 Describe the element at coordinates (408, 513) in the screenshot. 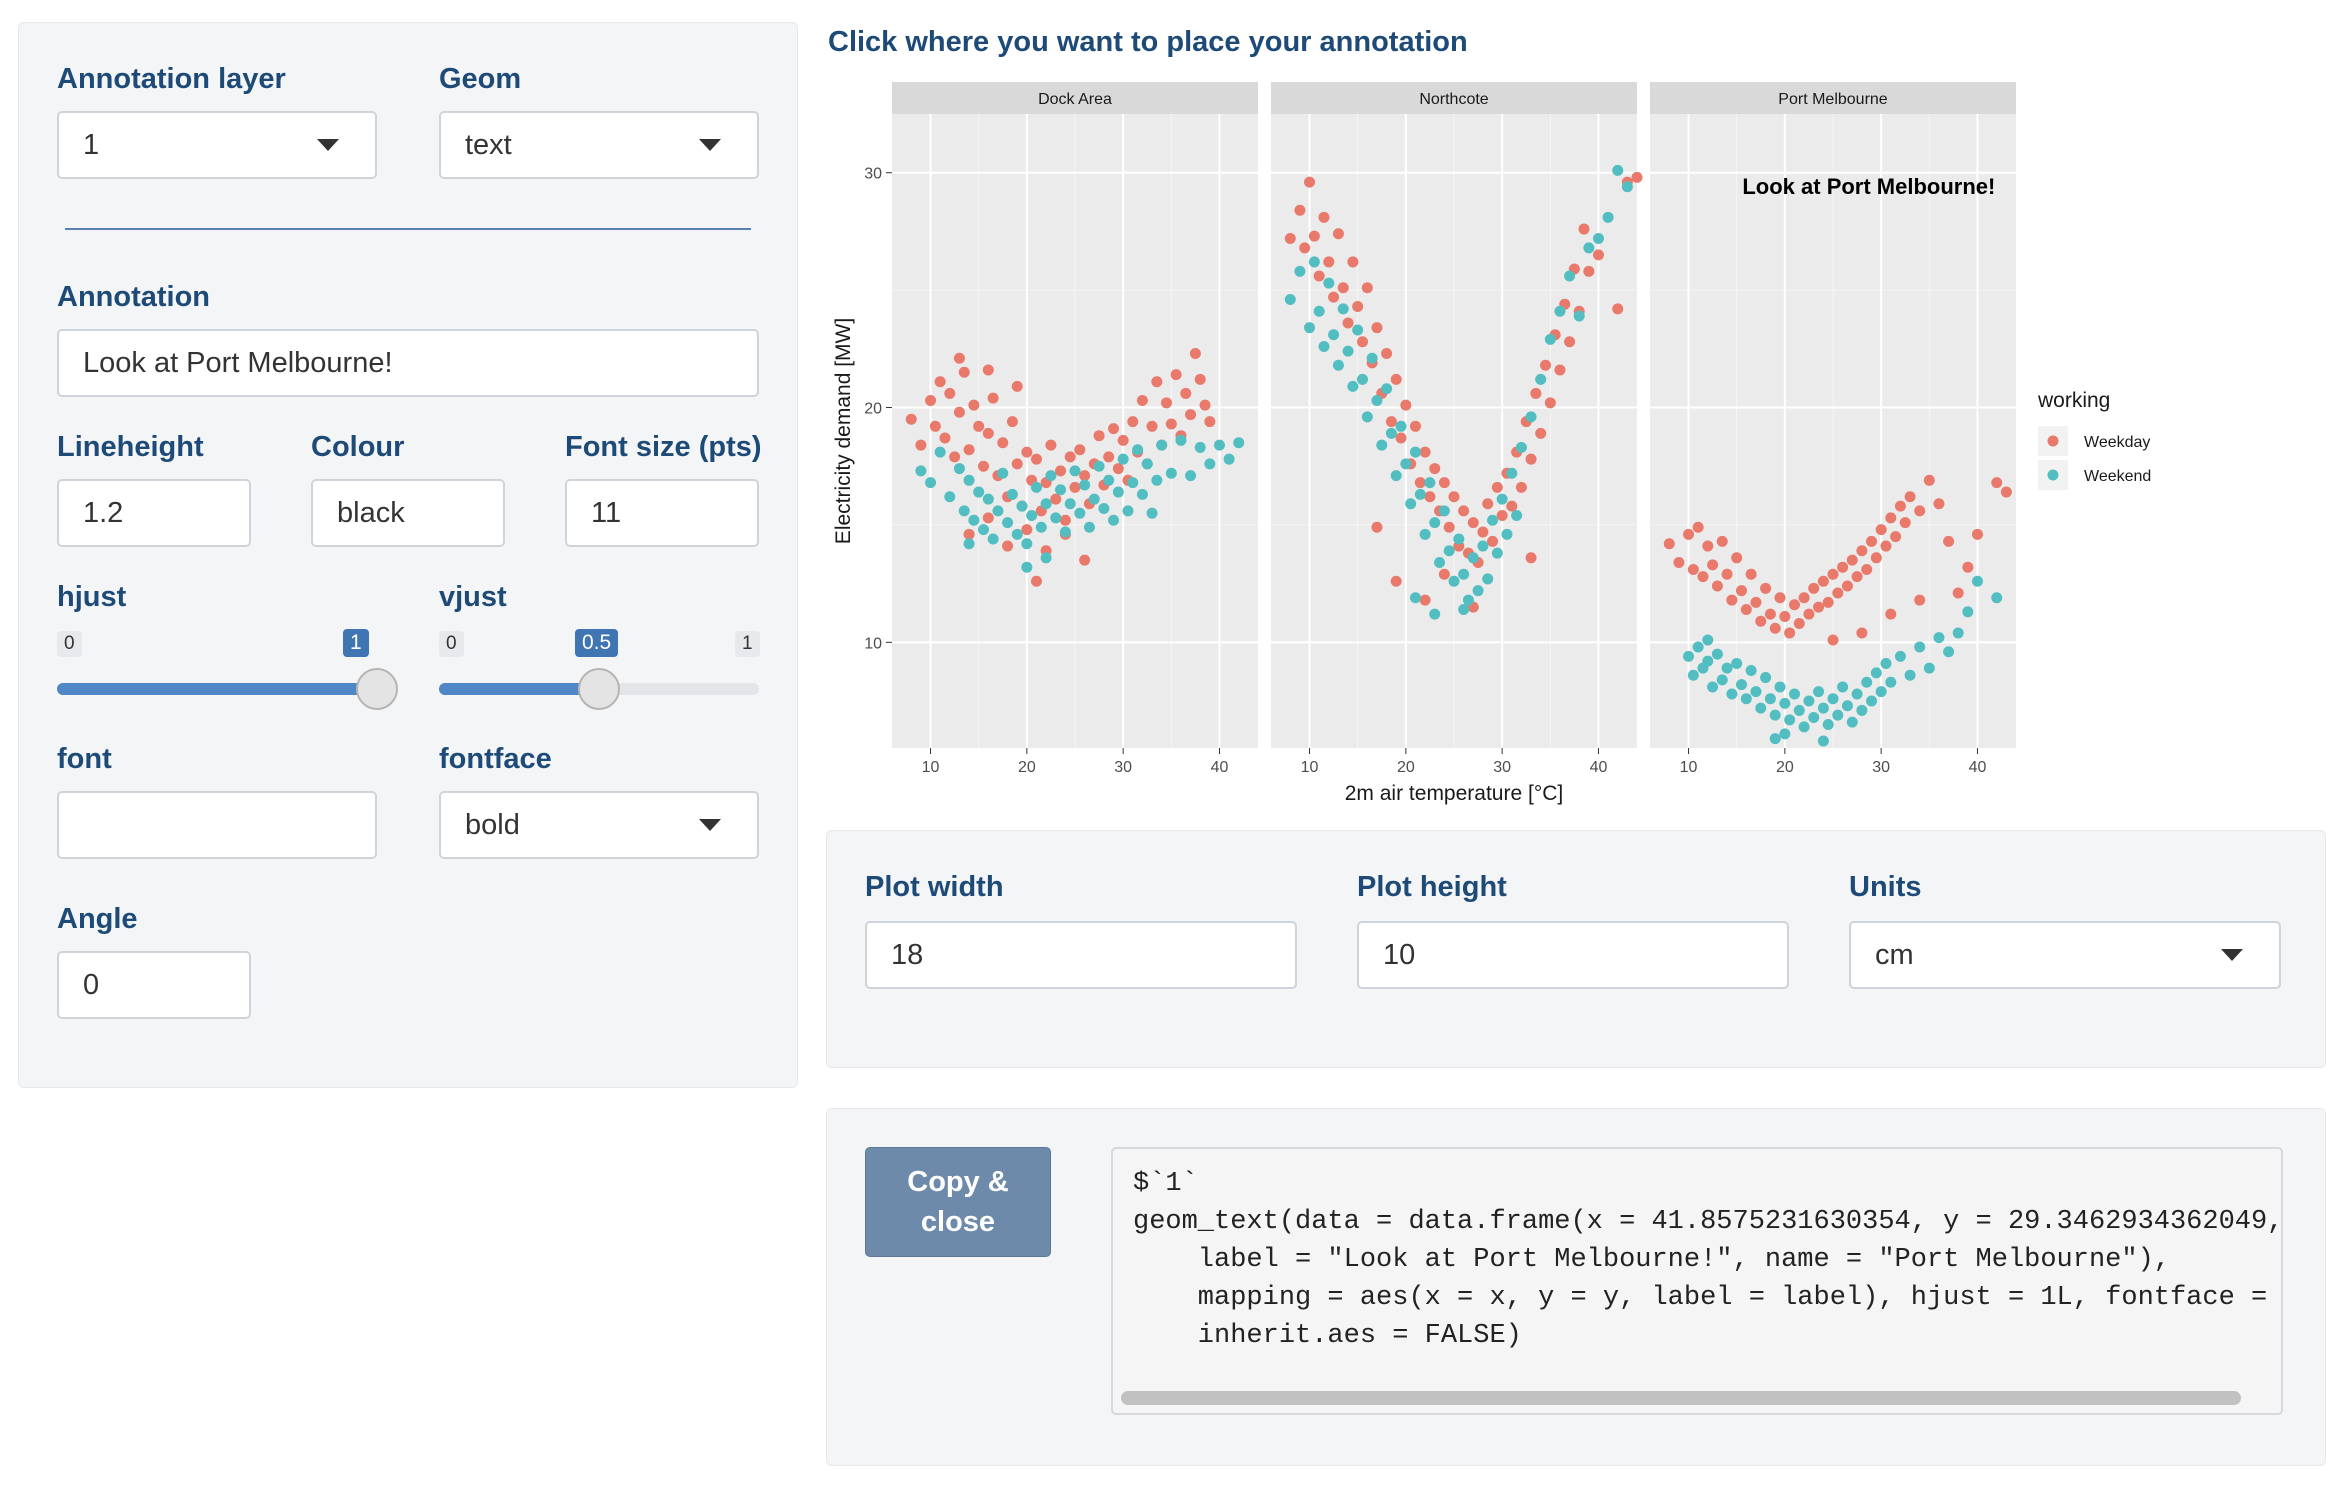

I see `colour-input: black` at that location.